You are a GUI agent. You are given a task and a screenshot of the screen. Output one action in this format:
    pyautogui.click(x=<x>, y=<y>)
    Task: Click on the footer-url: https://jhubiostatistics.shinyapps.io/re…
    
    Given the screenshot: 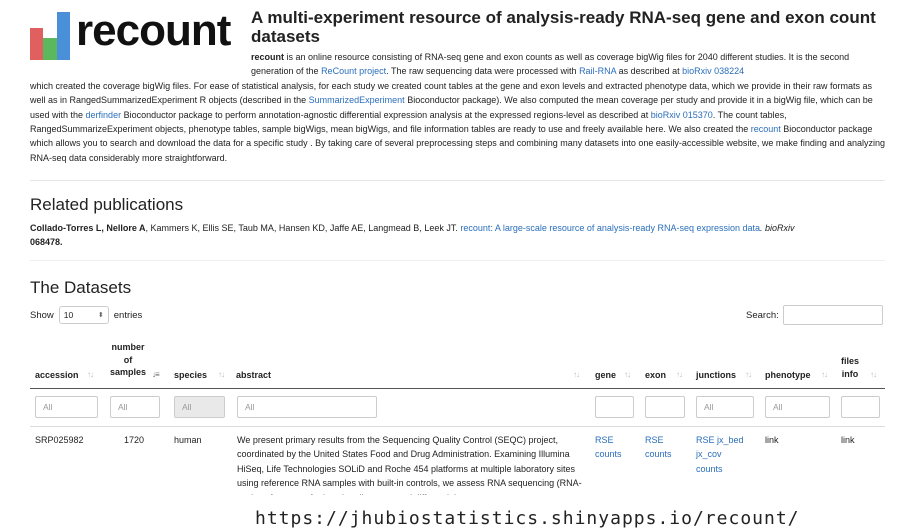 What is the action you would take?
    pyautogui.click(x=527, y=518)
    